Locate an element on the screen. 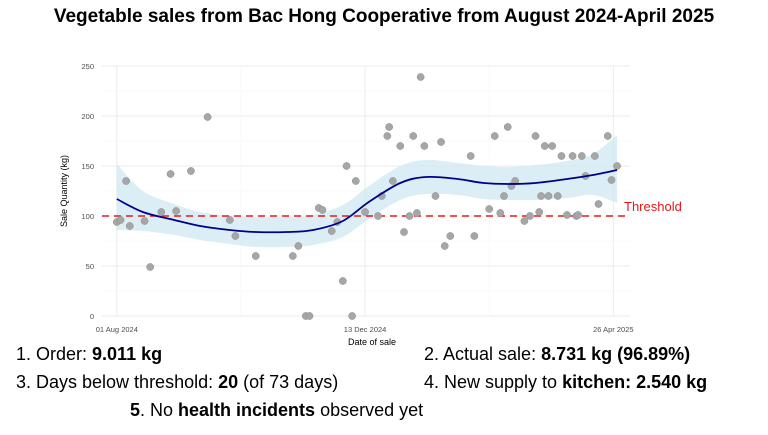 This screenshot has height=435, width=768. stat-actual-sale-label: 2. Actual sale: is located at coordinates (483, 354).